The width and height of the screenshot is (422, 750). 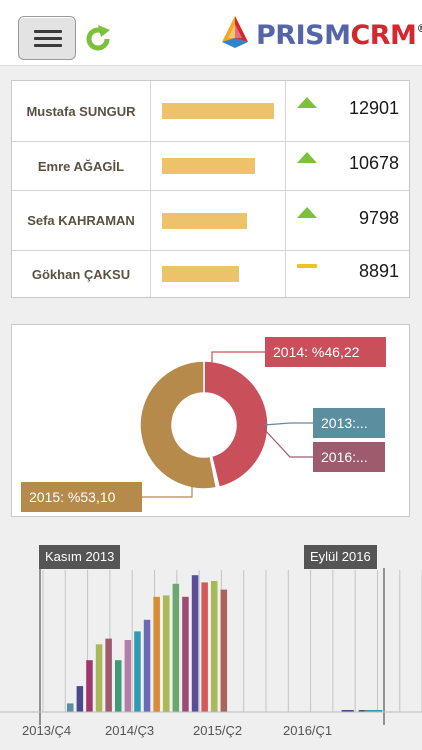 I want to click on table-row: Sefa KAHRAMAN 9798, so click(x=210, y=221).